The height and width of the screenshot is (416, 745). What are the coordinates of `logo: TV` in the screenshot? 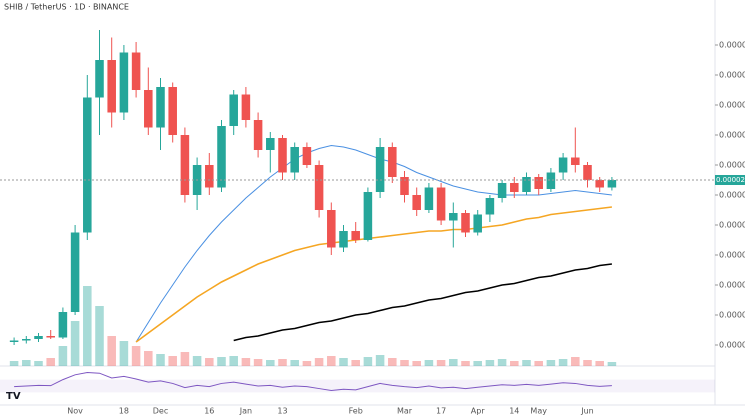 It's located at (13, 396).